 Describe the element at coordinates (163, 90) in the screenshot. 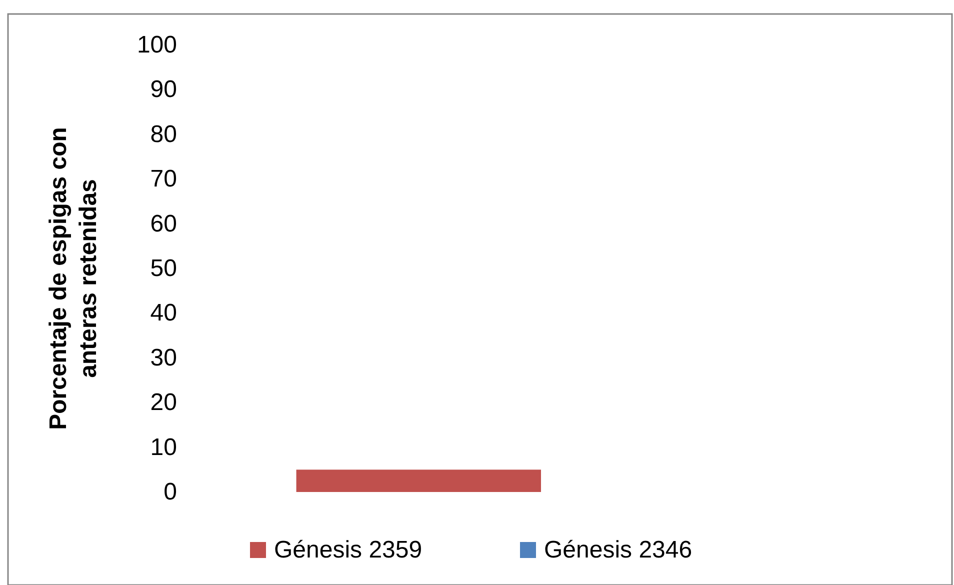

I see `y-tick-label: 90` at that location.